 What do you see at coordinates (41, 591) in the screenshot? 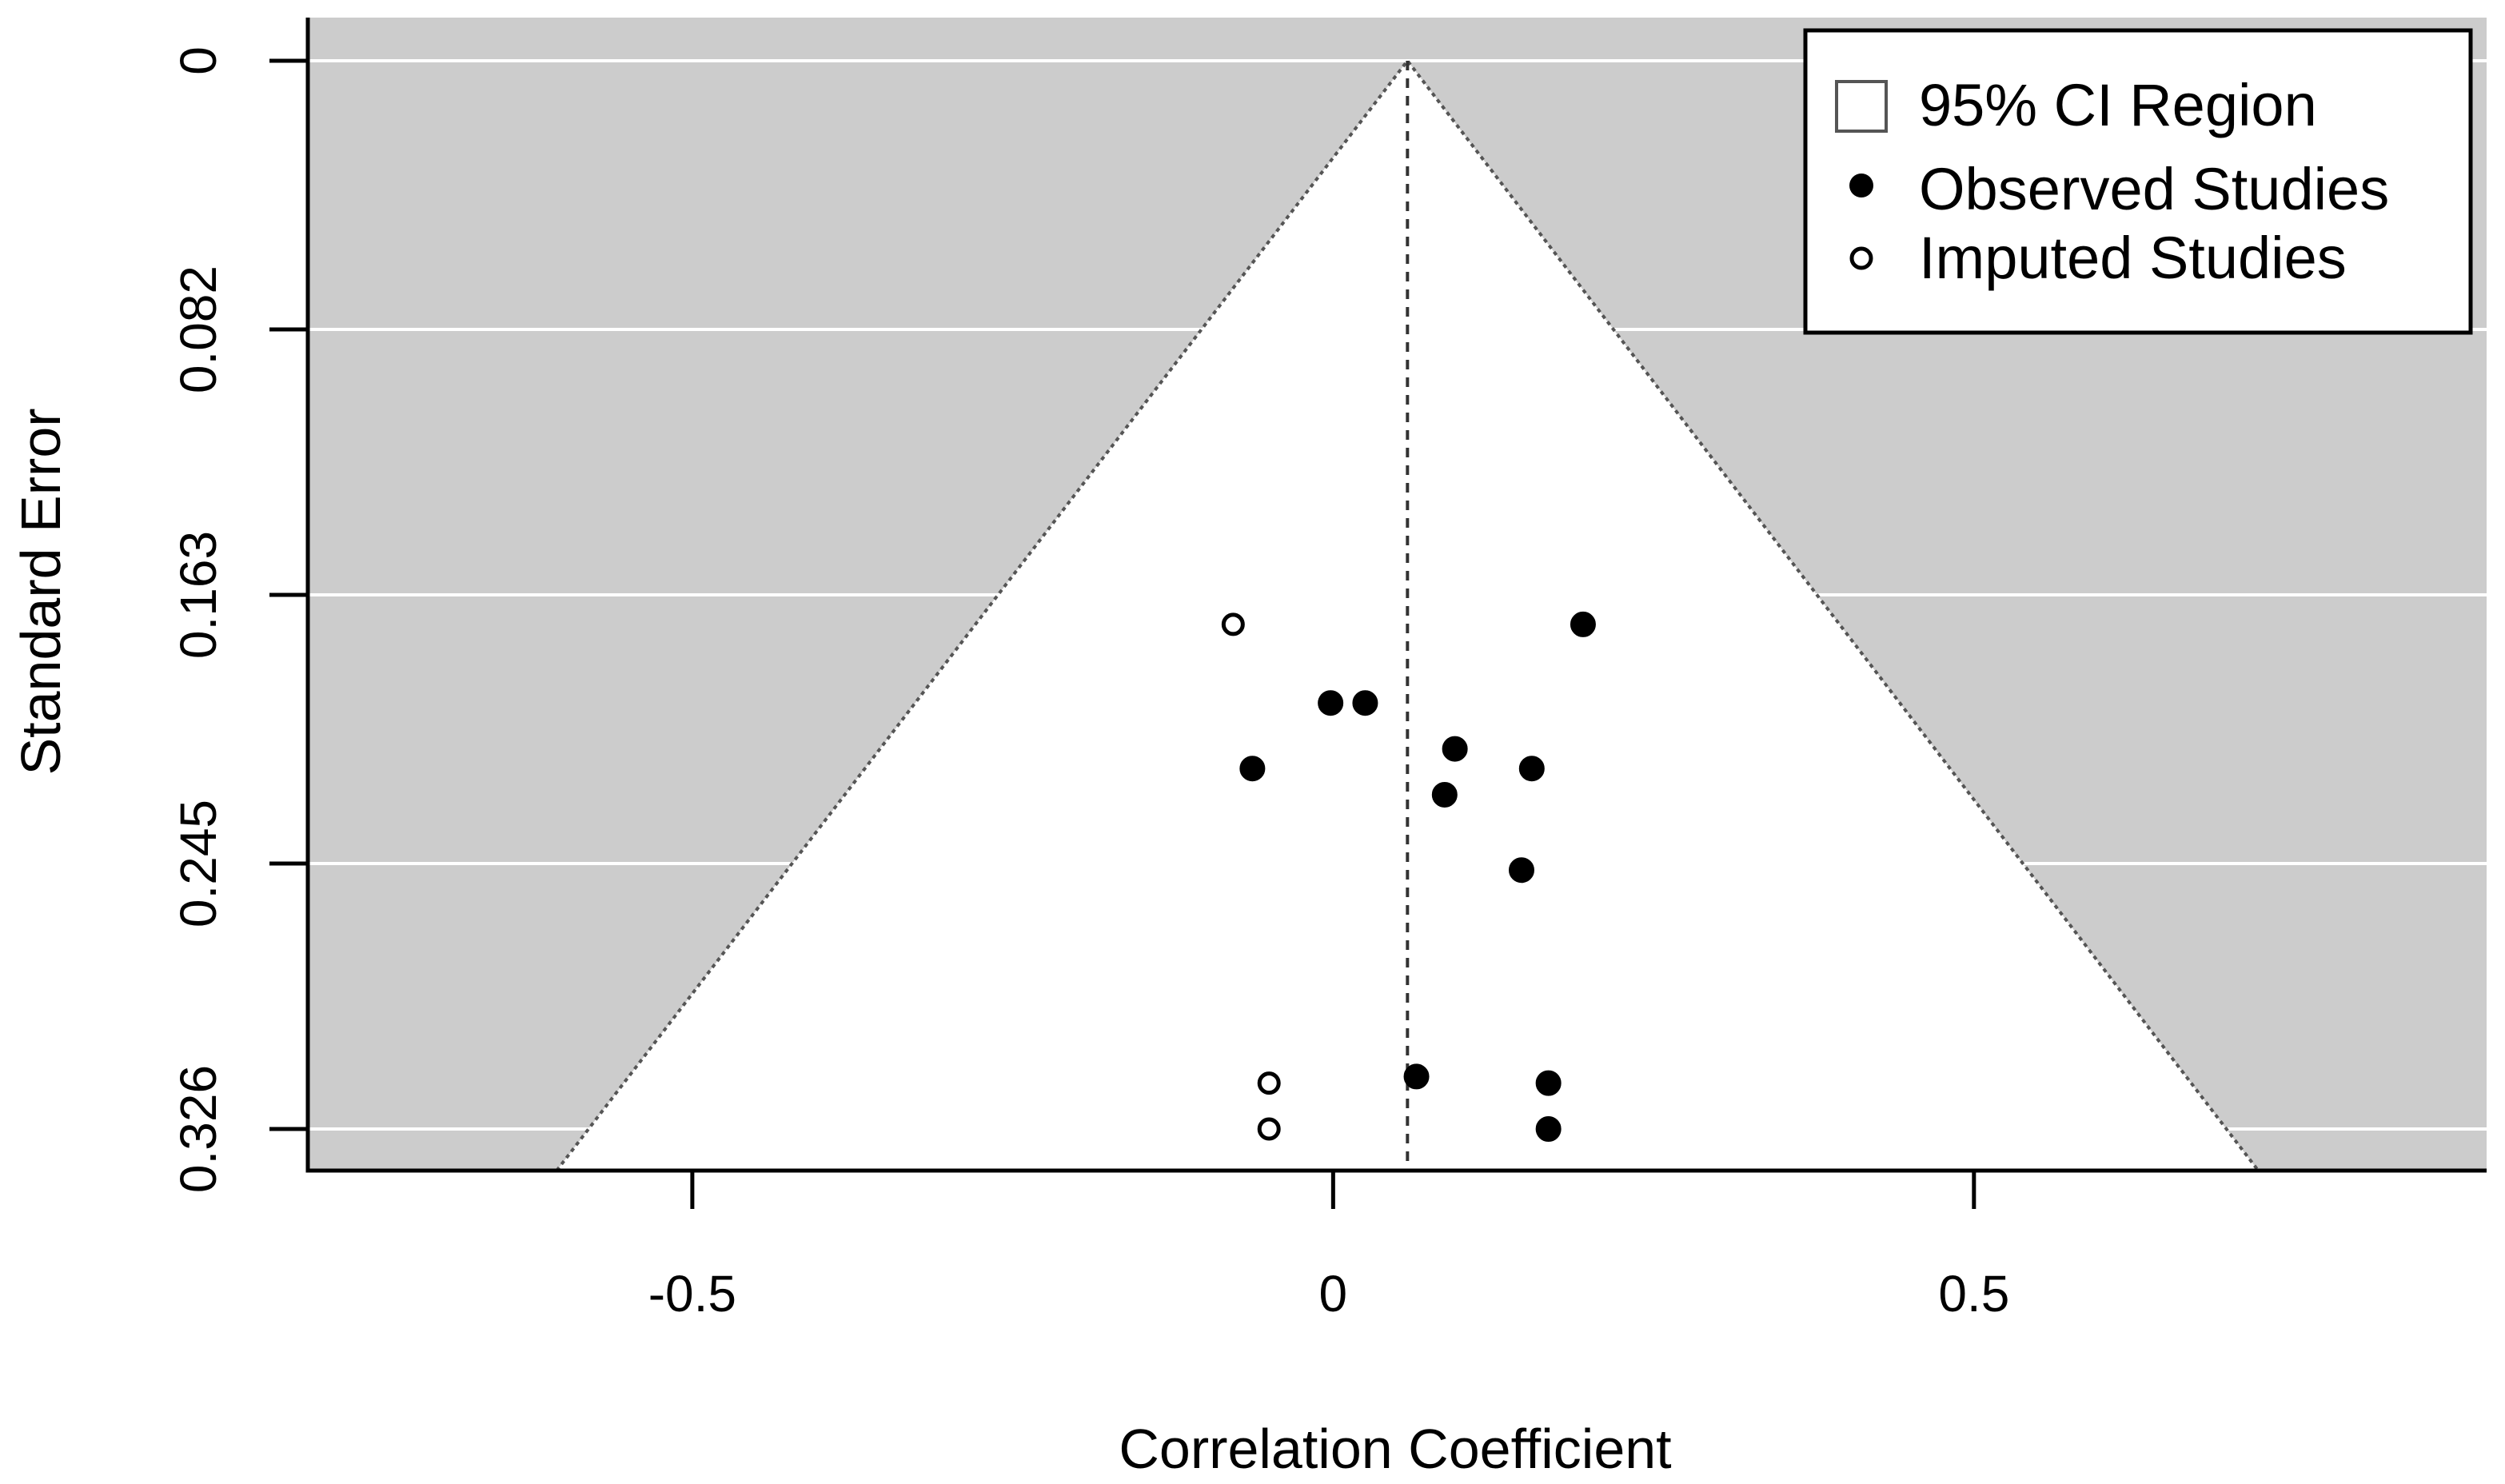
I see `y-axis-title: Standard Error` at bounding box center [41, 591].